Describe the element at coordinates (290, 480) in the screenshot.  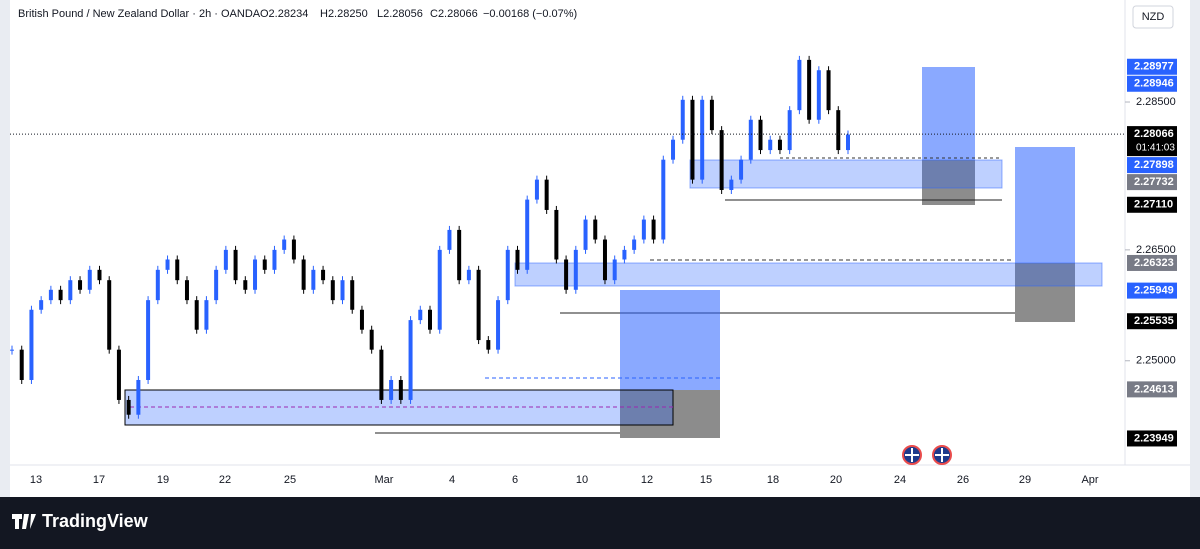
I see `x-tick-label: 25` at that location.